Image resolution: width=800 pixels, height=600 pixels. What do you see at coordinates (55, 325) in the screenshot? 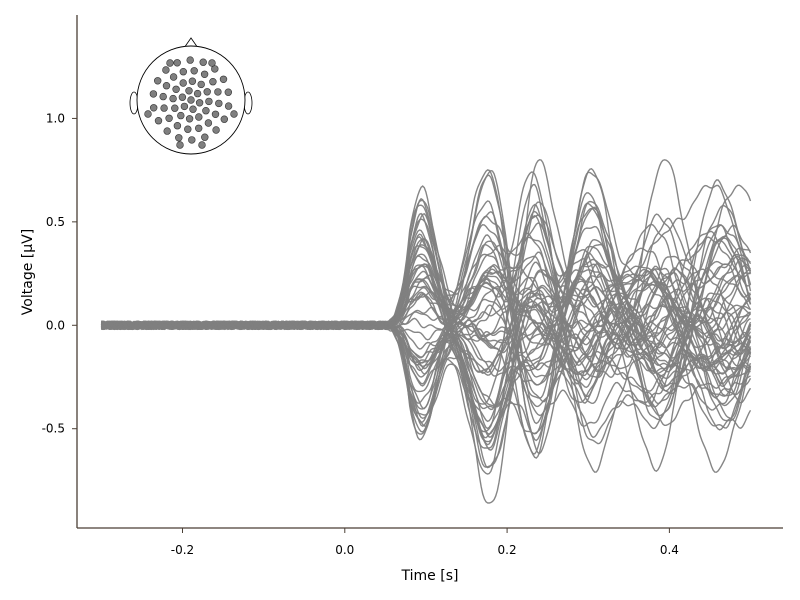
I see `y-tick-label: 0.0` at bounding box center [55, 325].